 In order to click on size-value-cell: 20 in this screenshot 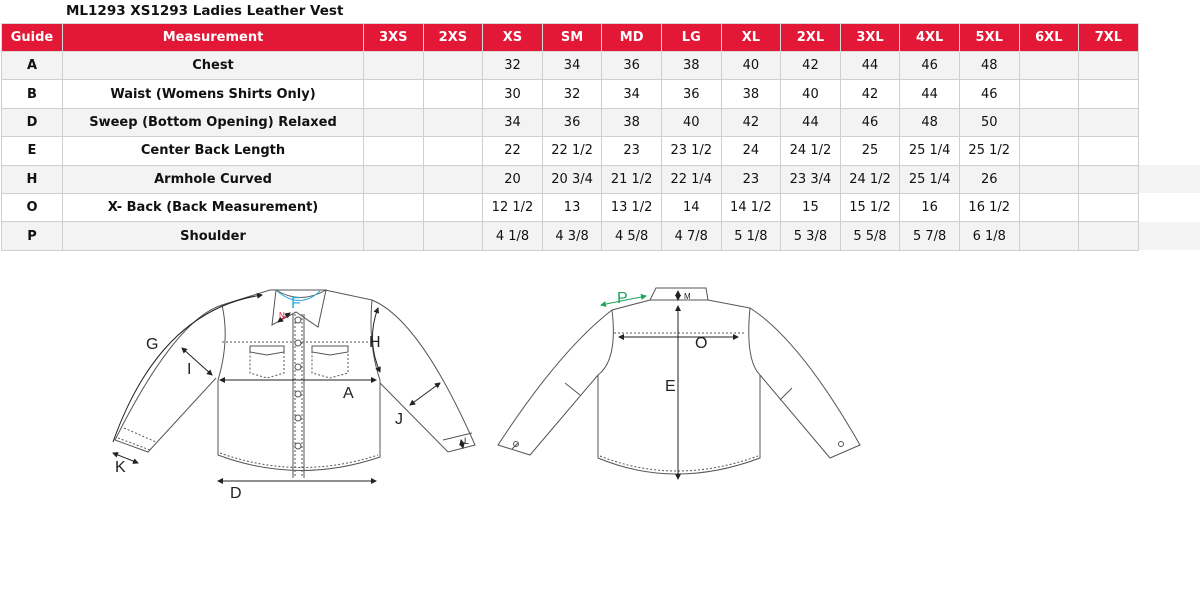, I will do `click(512, 179)`.